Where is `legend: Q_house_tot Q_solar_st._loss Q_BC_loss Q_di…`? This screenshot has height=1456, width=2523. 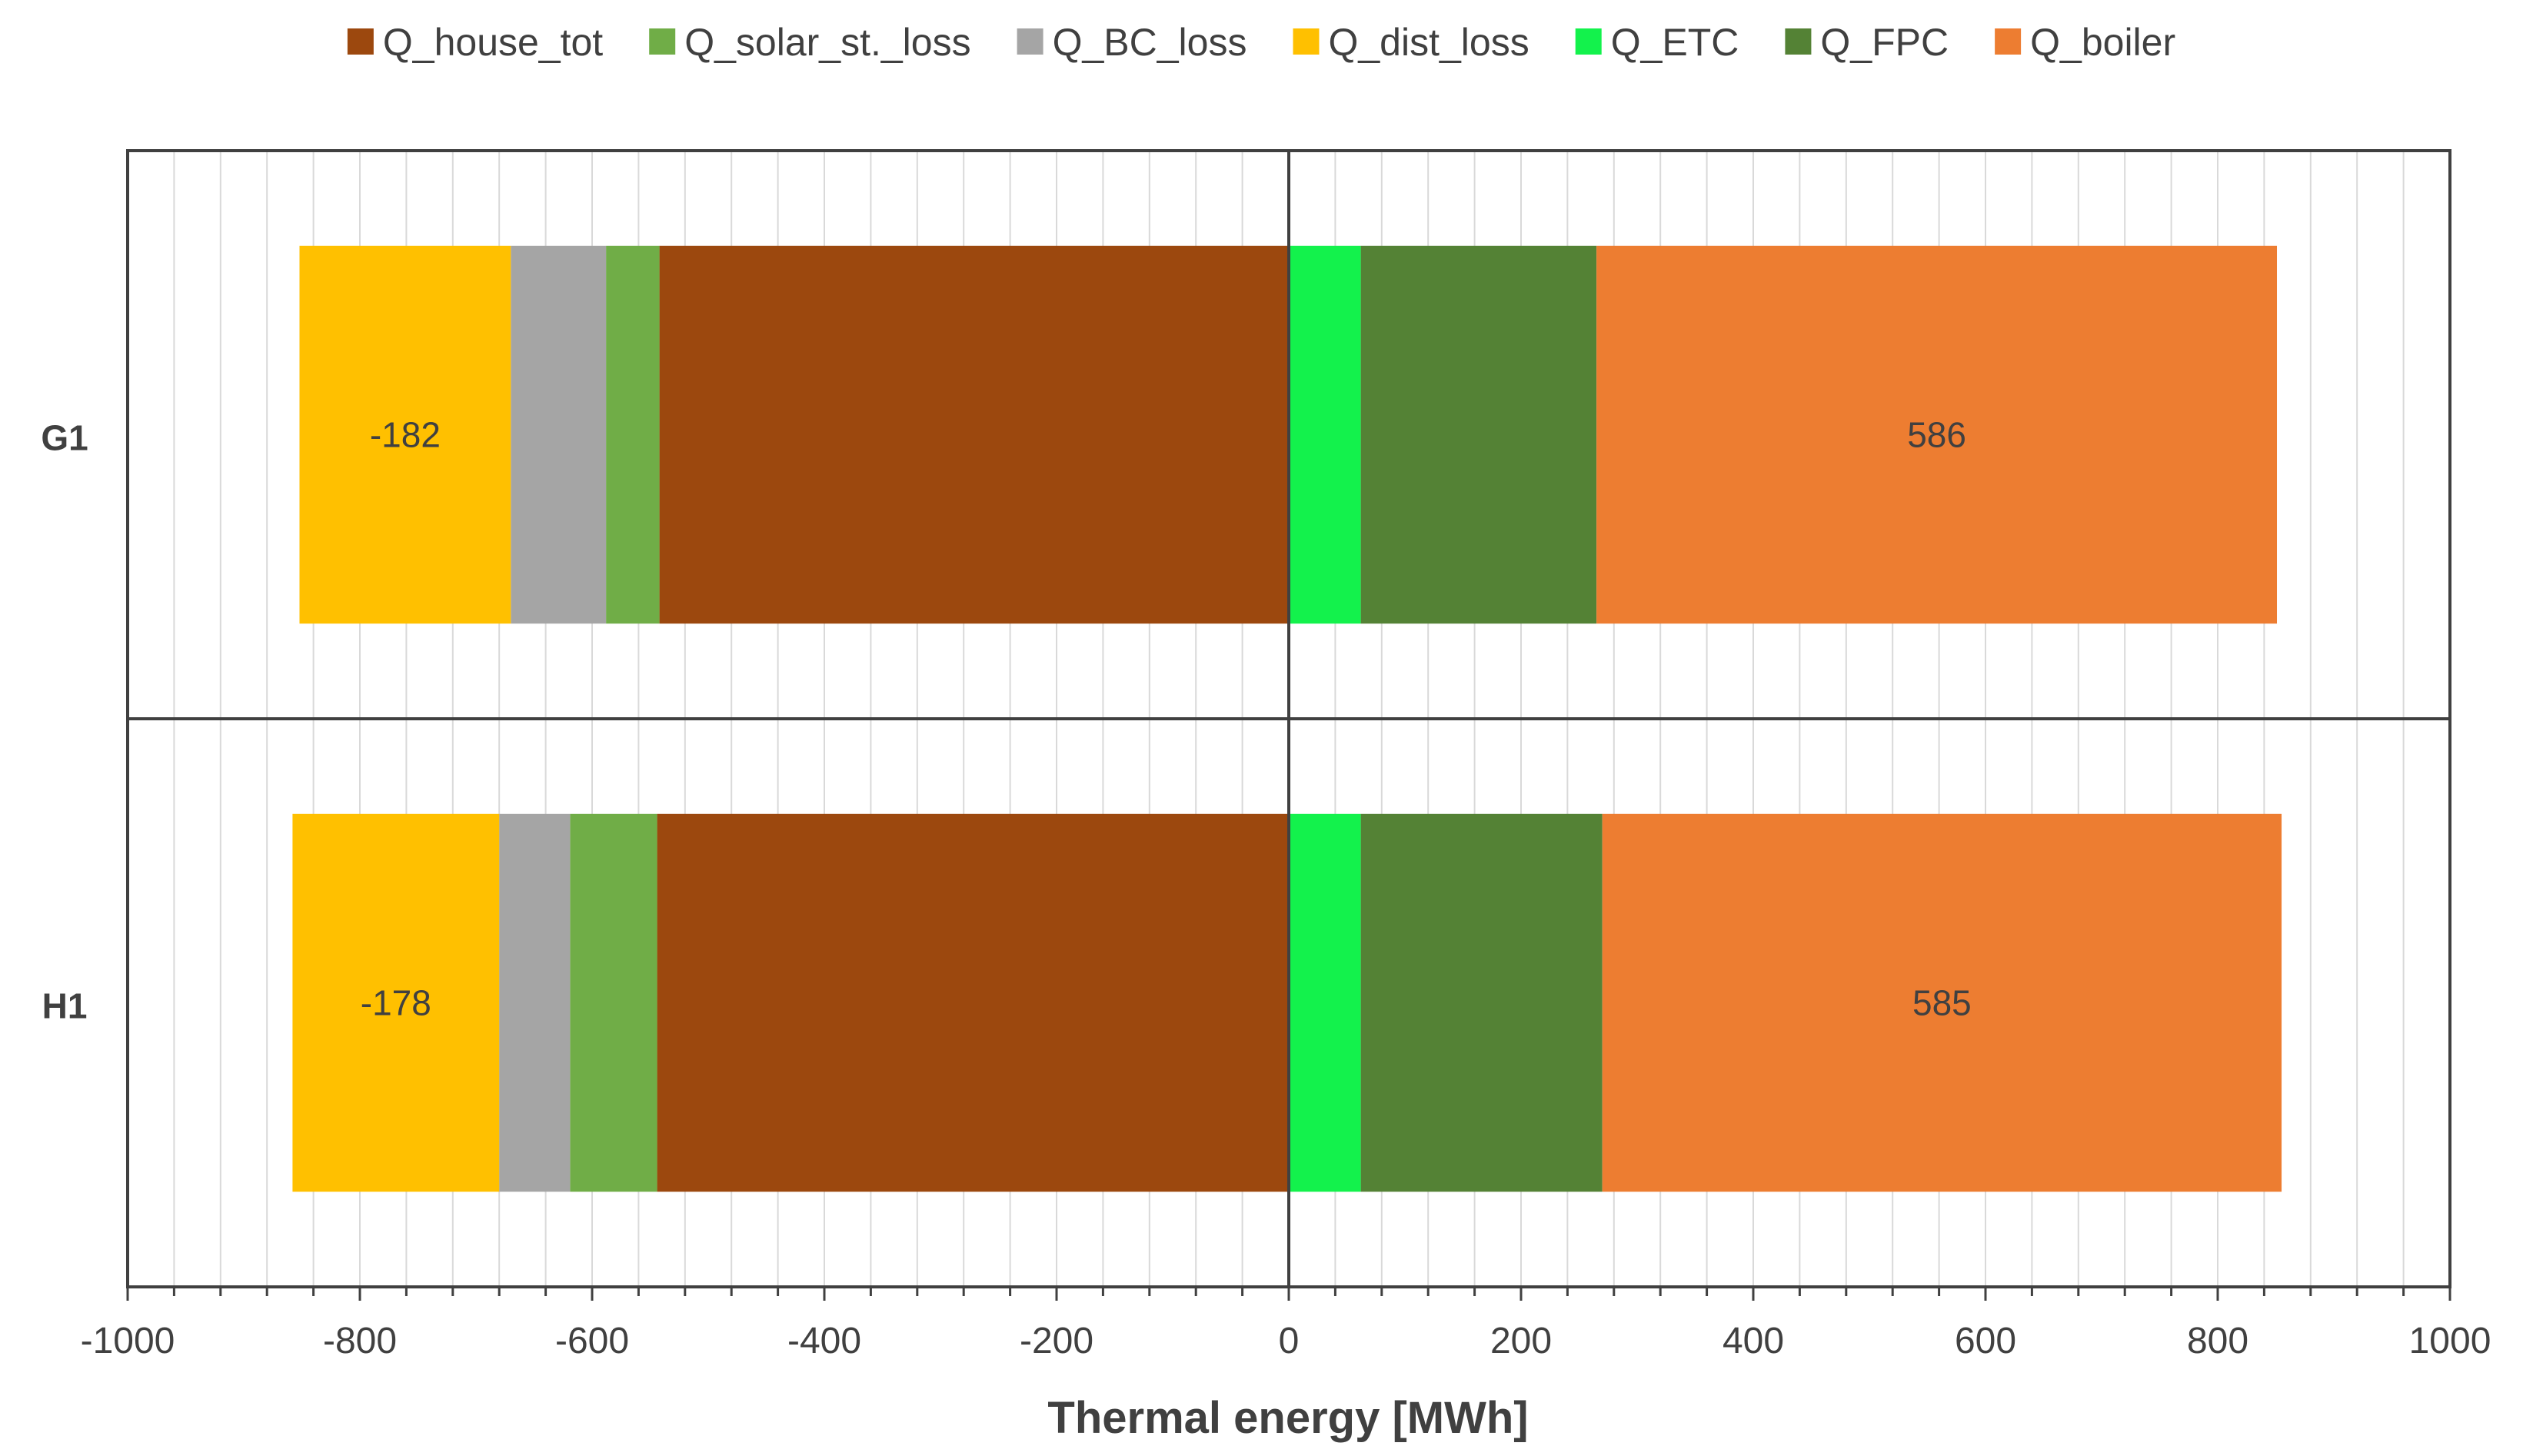
legend: Q_house_tot Q_solar_st._loss Q_BC_loss Q_di… is located at coordinates (1261, 42).